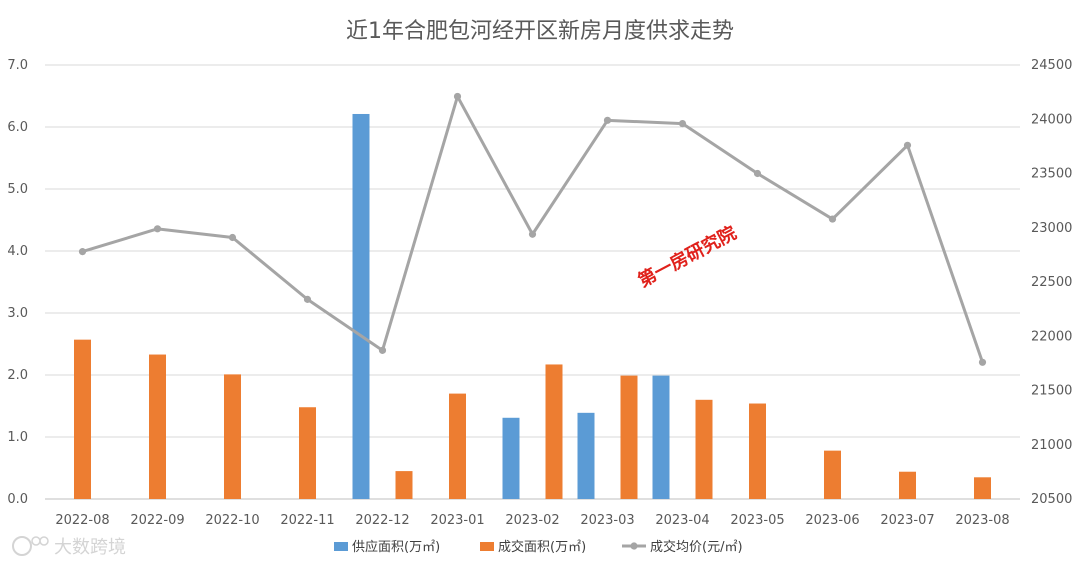  I want to click on y-right-tick-label: 23000, so click(1051, 228).